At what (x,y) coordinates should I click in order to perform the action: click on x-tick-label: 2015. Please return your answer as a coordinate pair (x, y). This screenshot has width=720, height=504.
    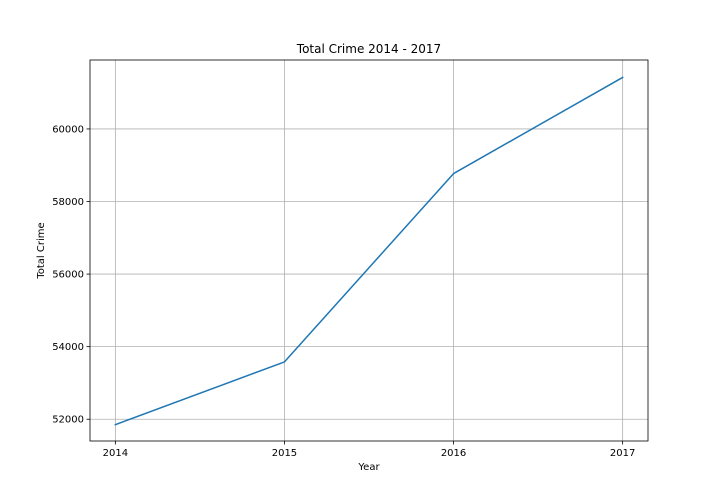
    Looking at the image, I should click on (284, 453).